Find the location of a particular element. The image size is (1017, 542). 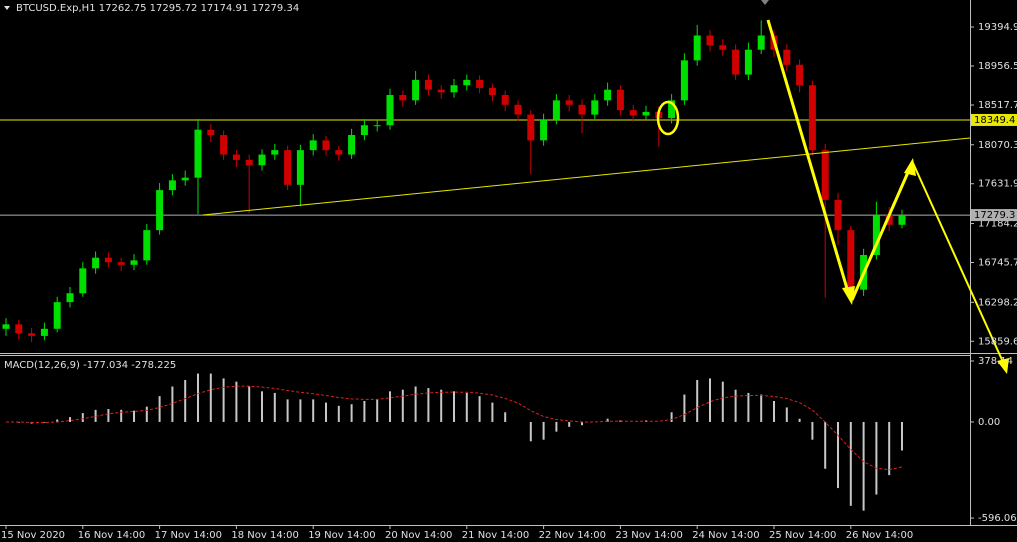

x-tick-label: 22 Nov 14:00 is located at coordinates (572, 535).